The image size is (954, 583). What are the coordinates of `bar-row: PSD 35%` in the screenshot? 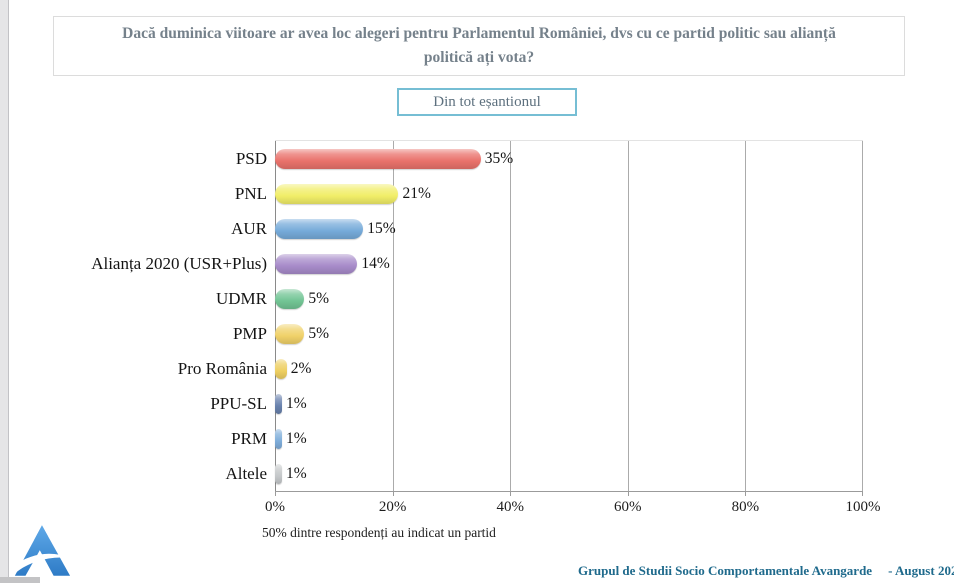 It's located at (549, 158).